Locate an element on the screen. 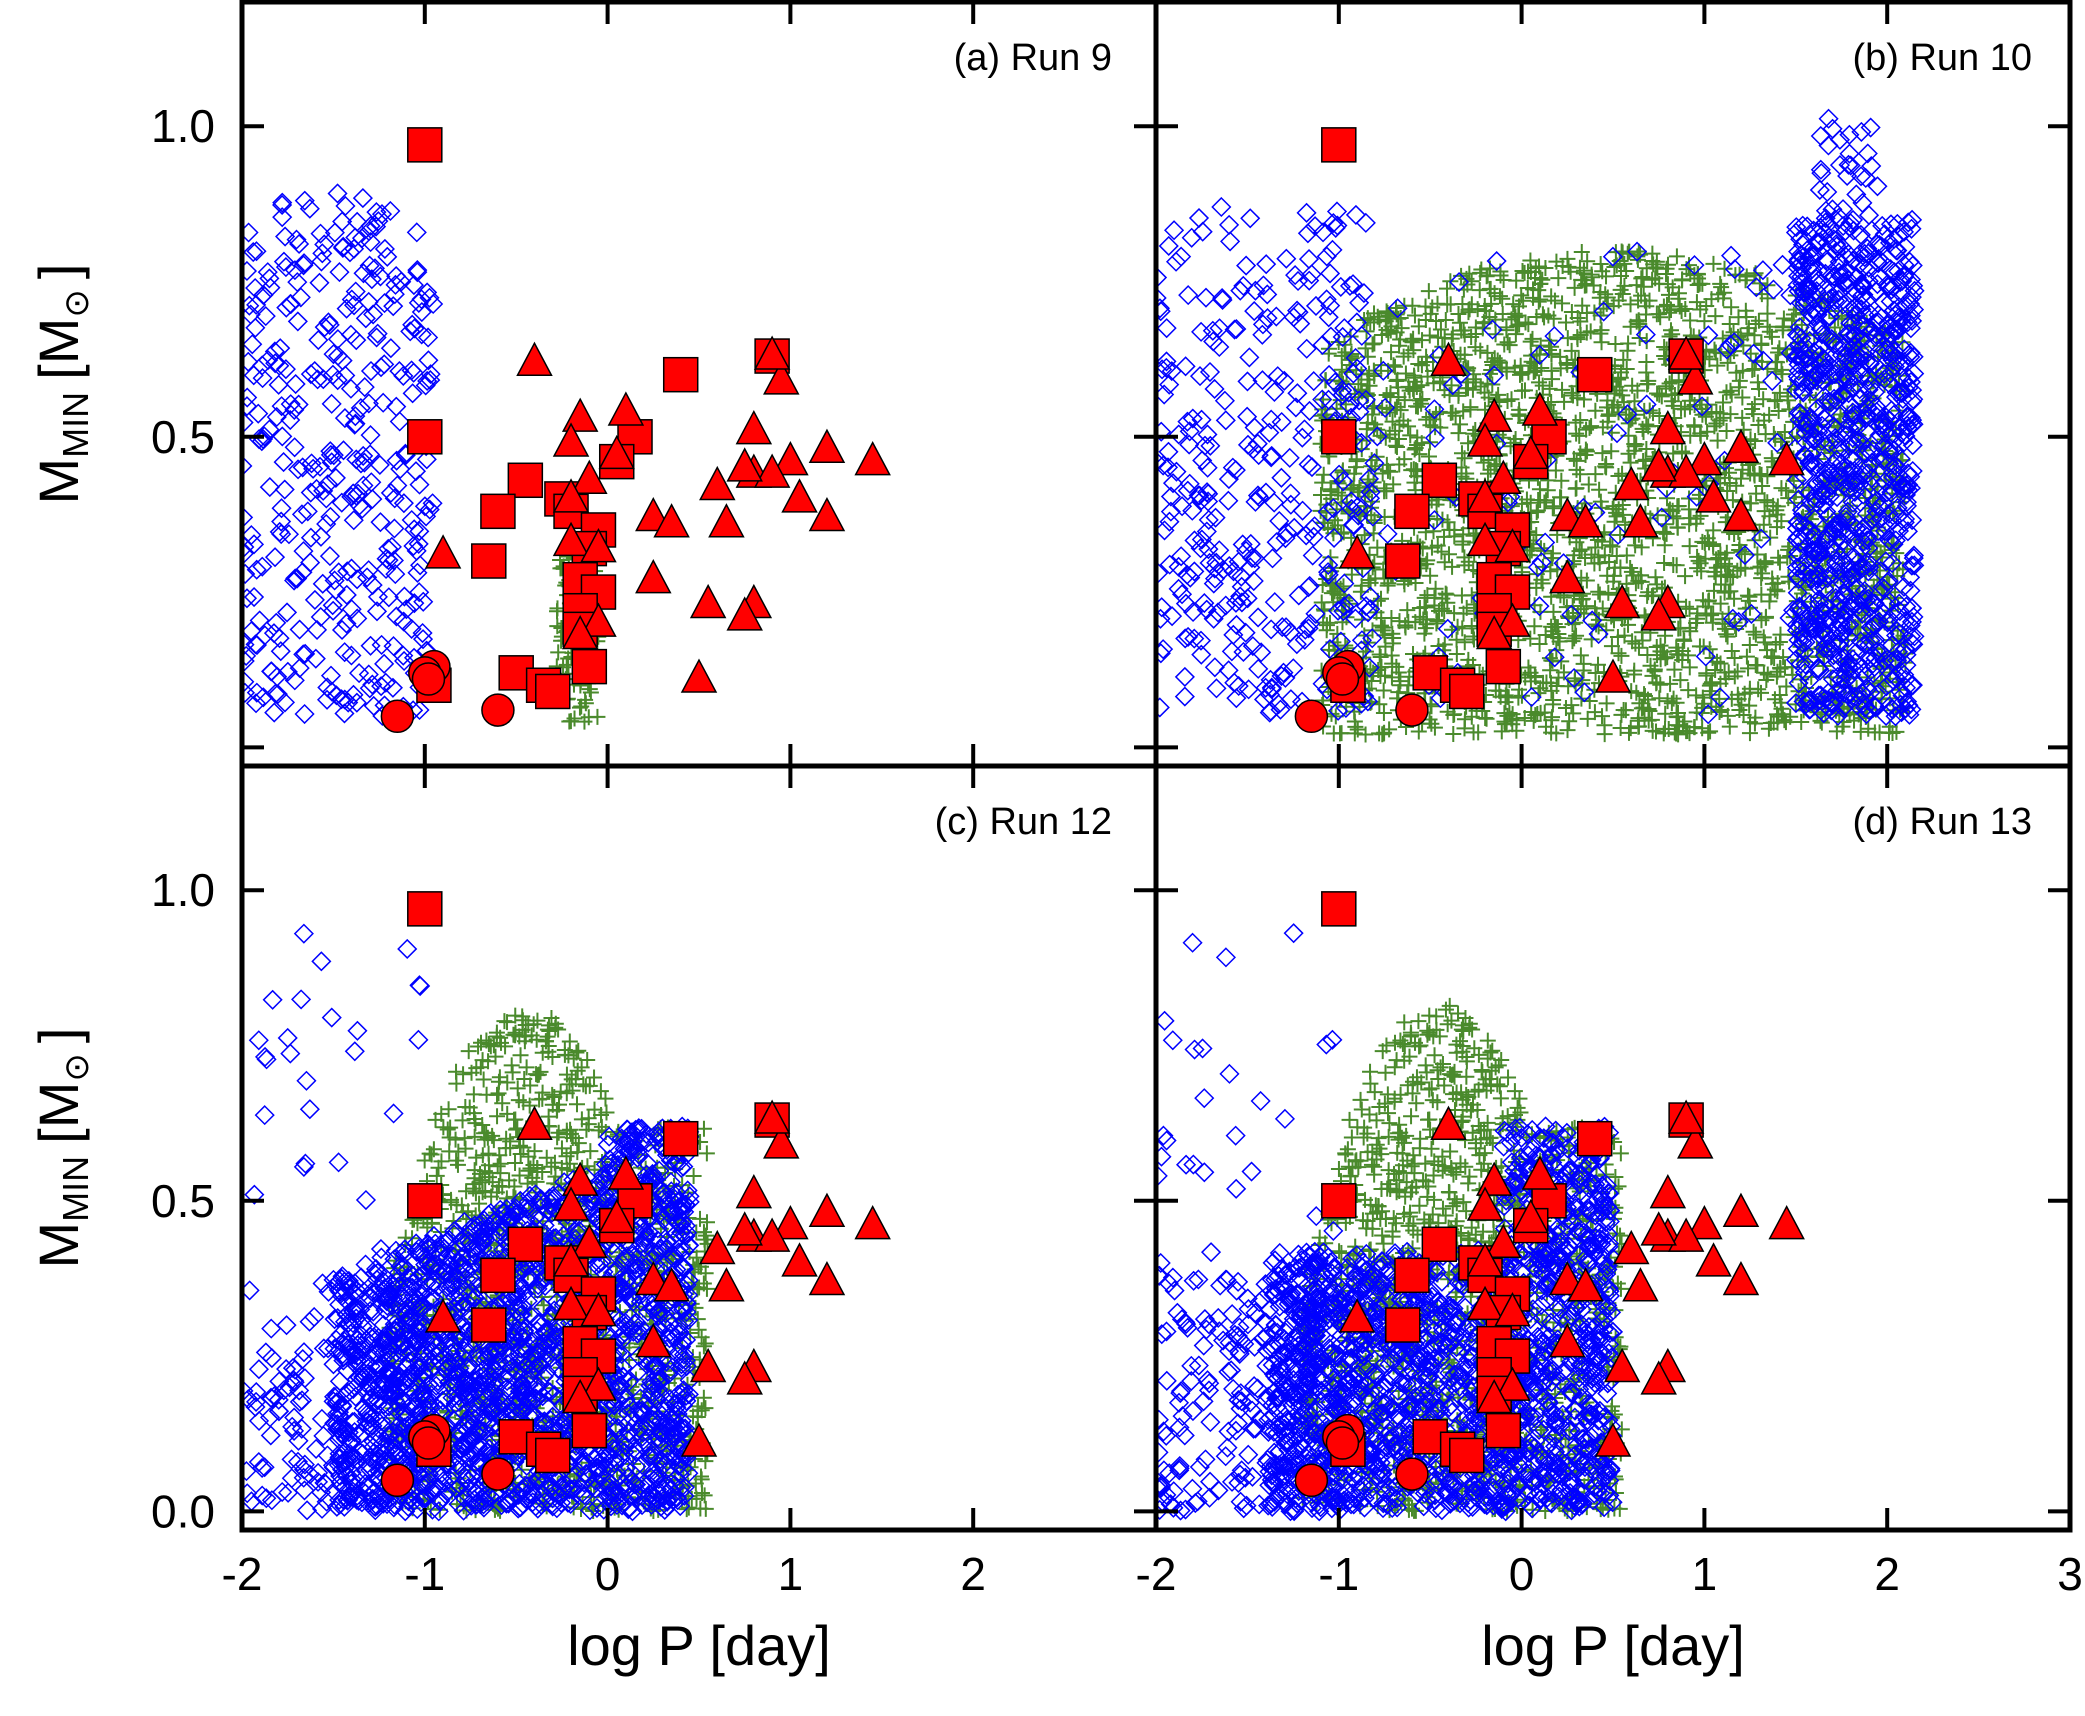 The height and width of the screenshot is (1716, 2085). panel-c-background-clouds is located at coordinates (479, 1222).